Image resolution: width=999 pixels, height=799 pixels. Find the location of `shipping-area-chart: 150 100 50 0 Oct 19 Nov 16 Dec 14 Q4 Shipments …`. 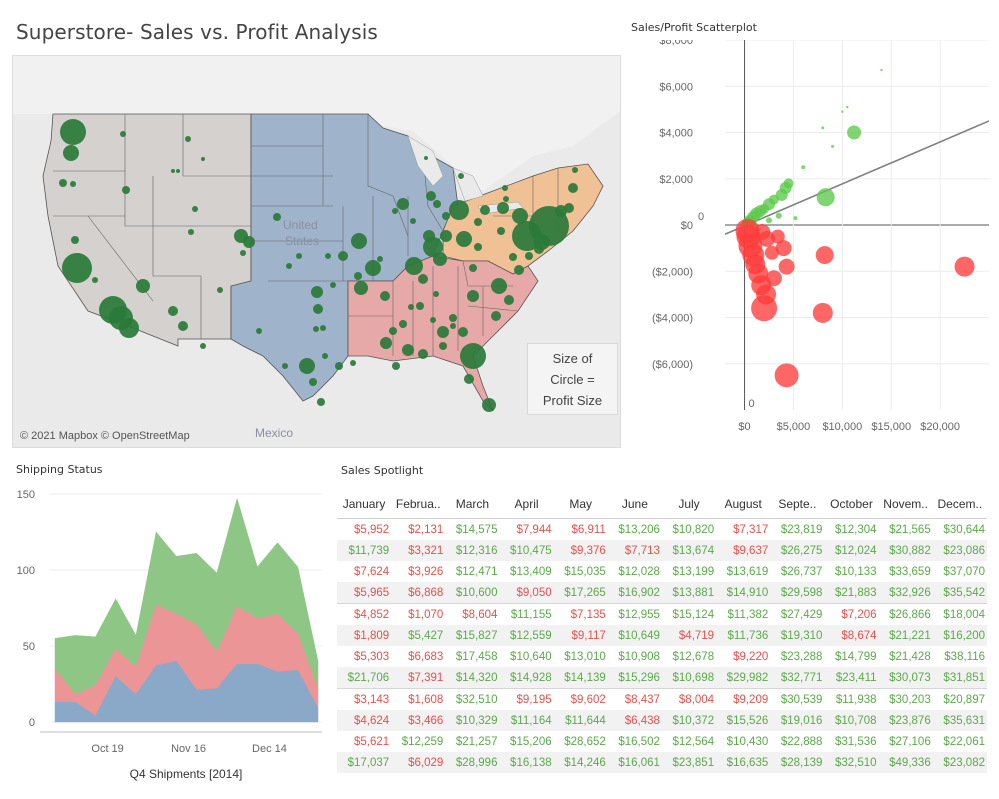

shipping-area-chart: 150 100 50 0 Oct 19 Nov 16 Dec 14 Q4 Shipments … is located at coordinates (165, 635).